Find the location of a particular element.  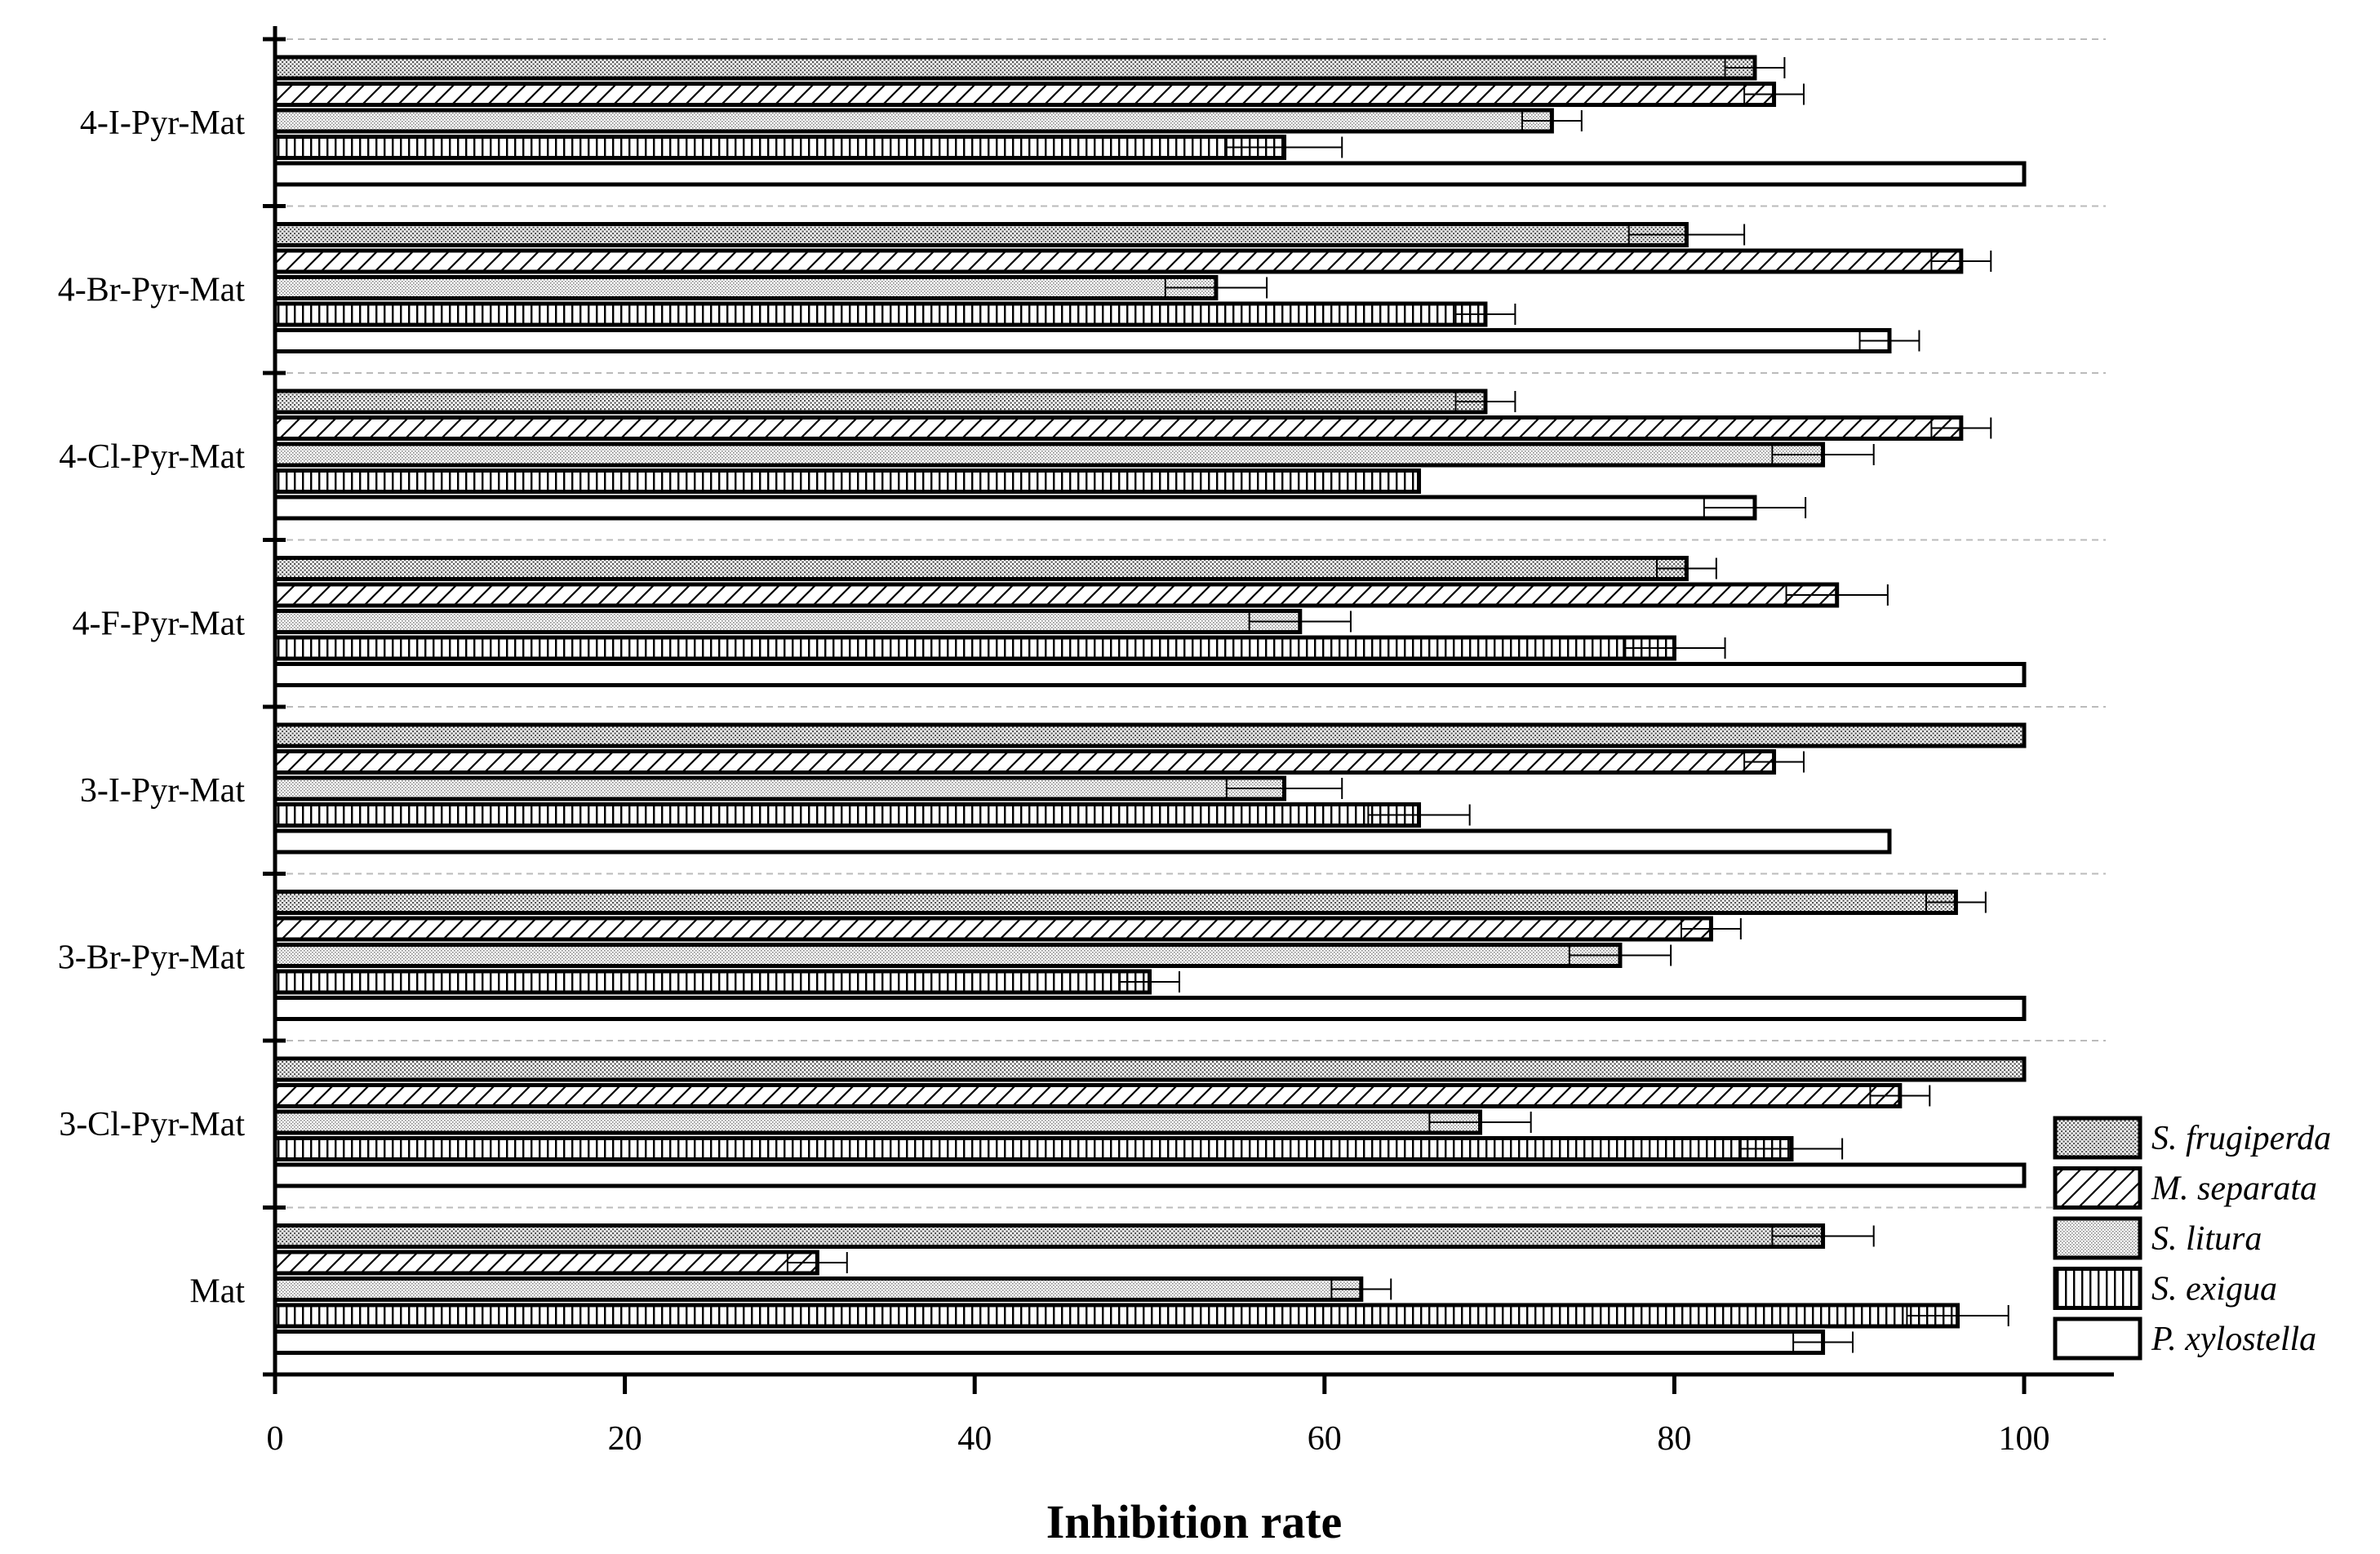

error-bar-s-litura-3-cl-pyr-mat is located at coordinates (1480, 1122).